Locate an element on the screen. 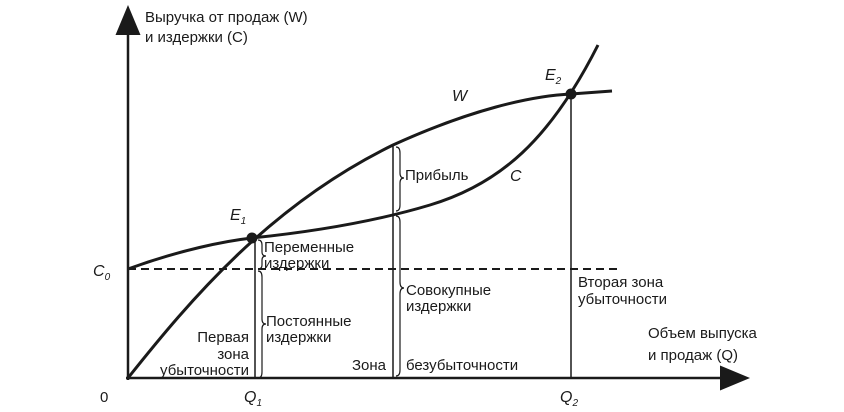 Image resolution: width=844 pixels, height=412 pixels. e2-label: E2 is located at coordinates (553, 77).